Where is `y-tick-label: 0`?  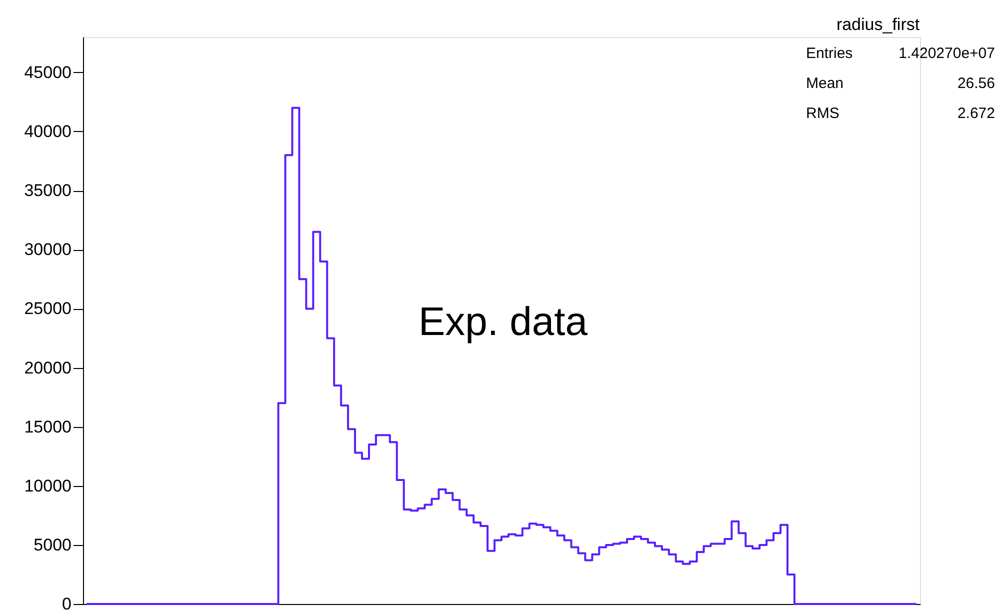 y-tick-label: 0 is located at coordinates (67, 602).